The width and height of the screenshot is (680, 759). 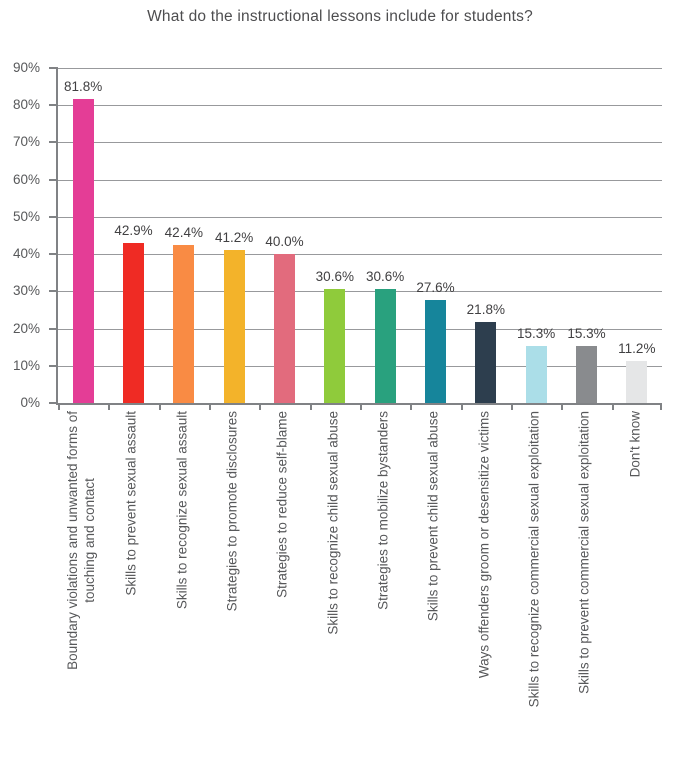 What do you see at coordinates (232, 511) in the screenshot?
I see `category-label: Strategies to promote disclosures` at bounding box center [232, 511].